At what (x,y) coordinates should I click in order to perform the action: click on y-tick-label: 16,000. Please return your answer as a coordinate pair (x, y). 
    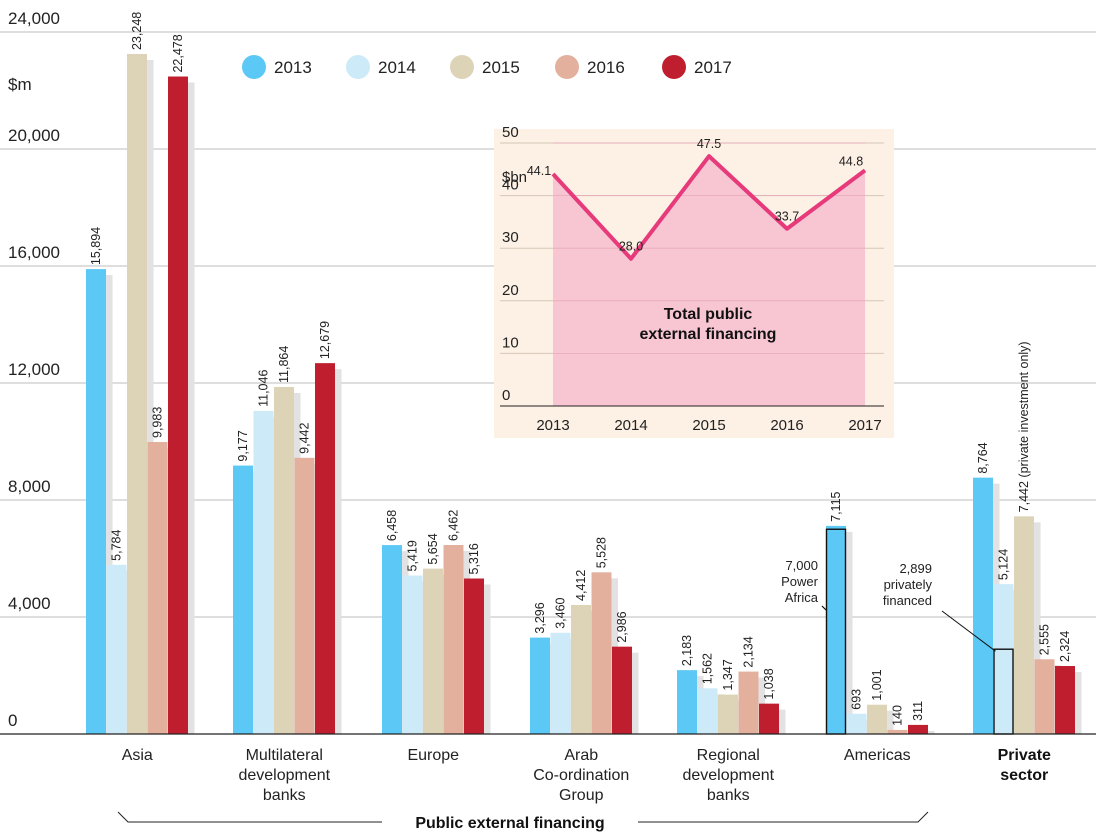
    Looking at the image, I should click on (34, 252).